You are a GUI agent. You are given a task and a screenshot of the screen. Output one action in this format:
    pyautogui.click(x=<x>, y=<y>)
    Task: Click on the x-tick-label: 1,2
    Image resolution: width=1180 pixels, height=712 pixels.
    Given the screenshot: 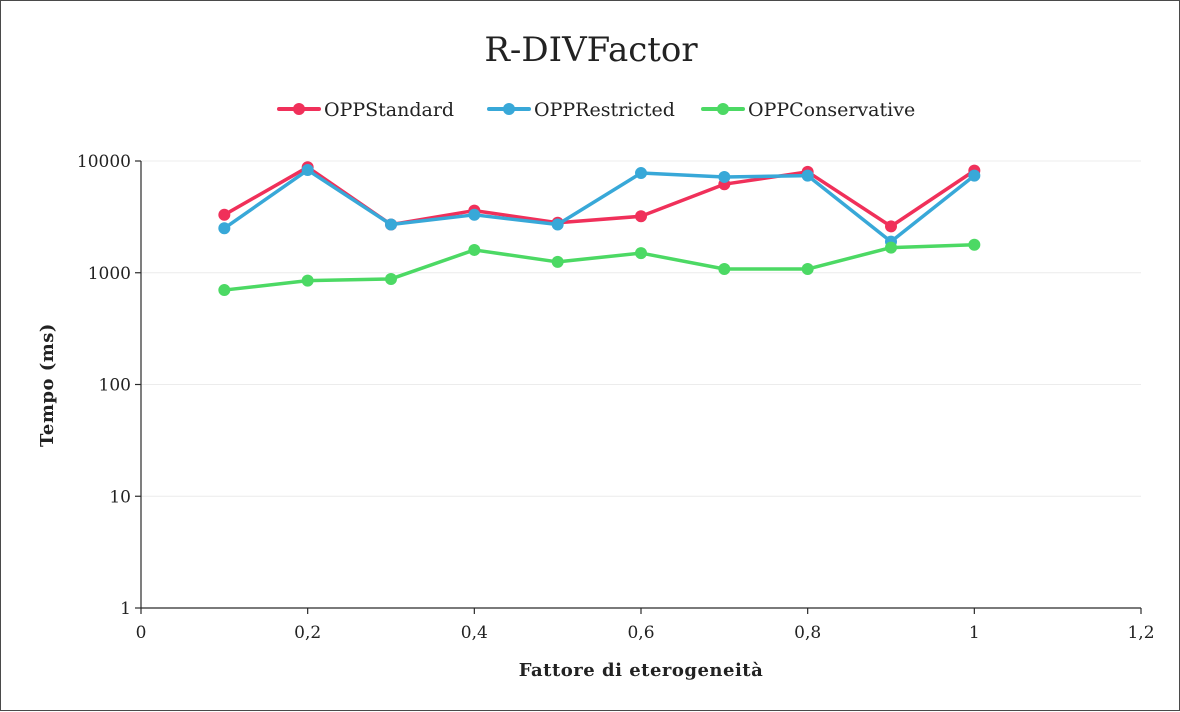 What is the action you would take?
    pyautogui.click(x=1140, y=633)
    